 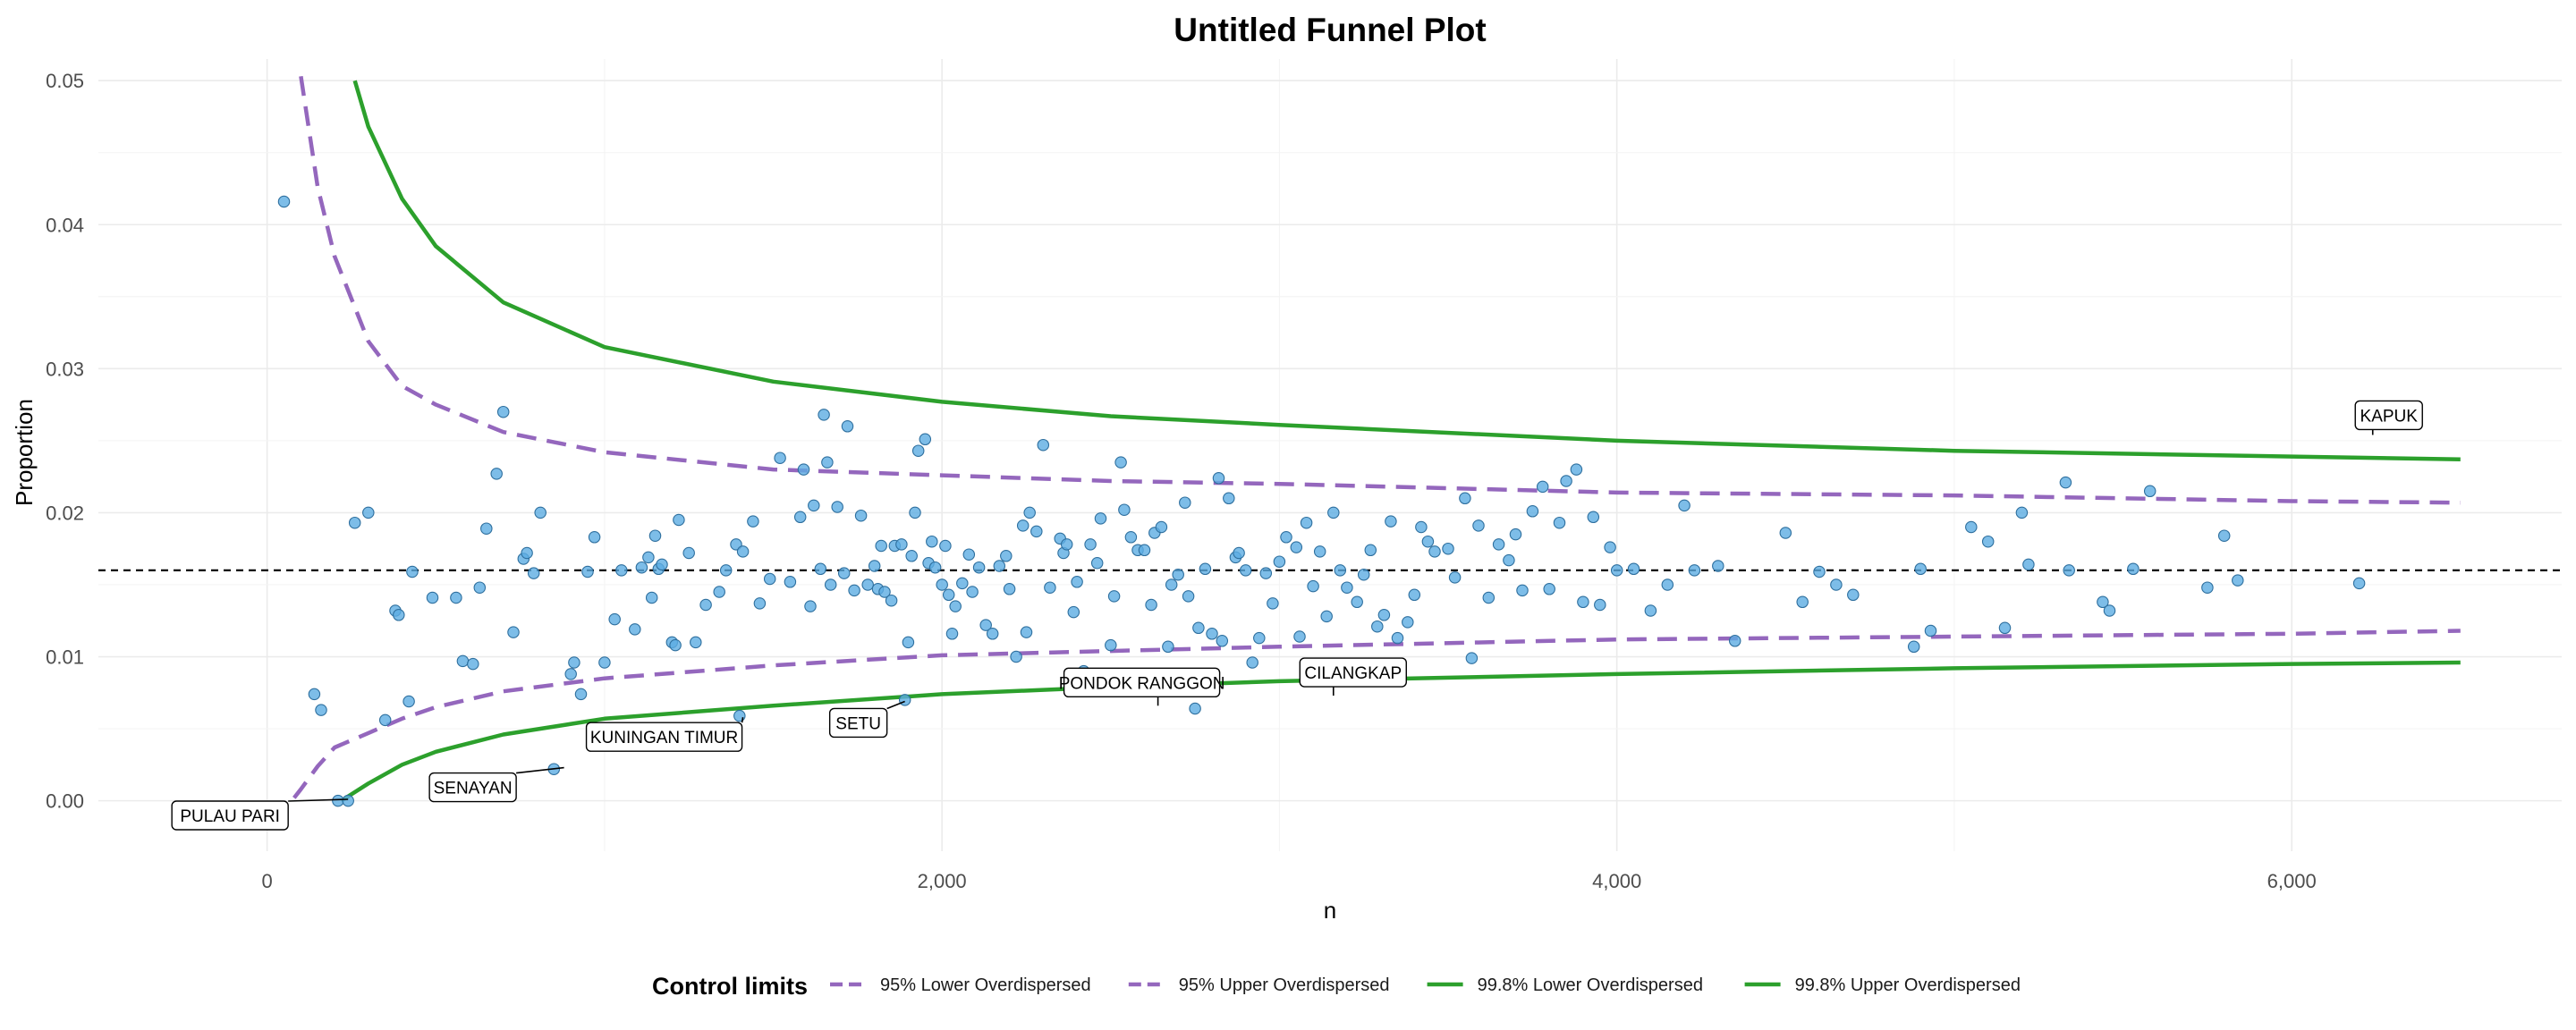 I want to click on annotation-label: KUNINGAN TIMUR, so click(x=664, y=738).